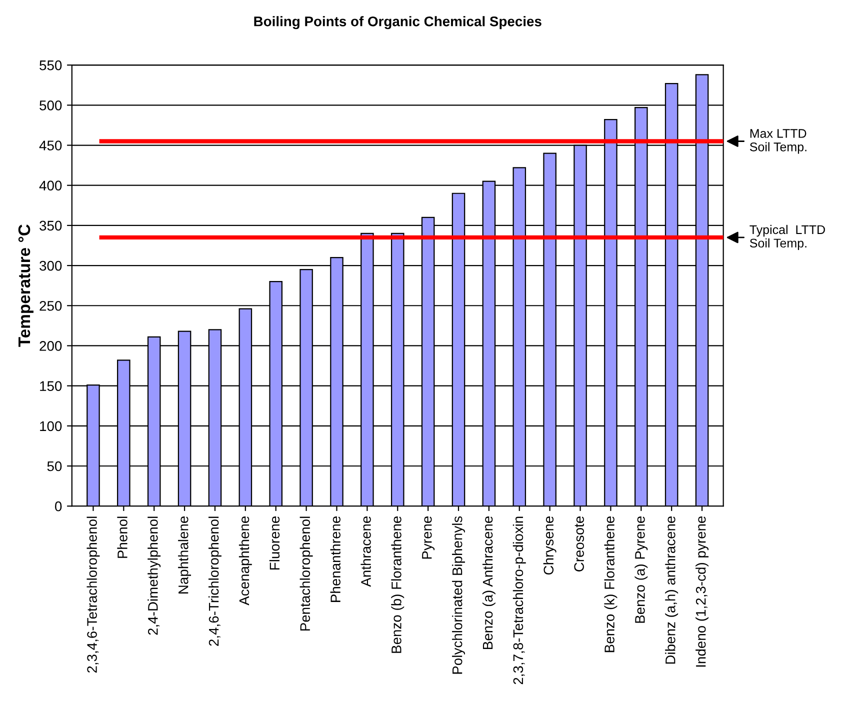  I want to click on x-tick-label: Benzo (a) Anthracene, so click(489, 583).